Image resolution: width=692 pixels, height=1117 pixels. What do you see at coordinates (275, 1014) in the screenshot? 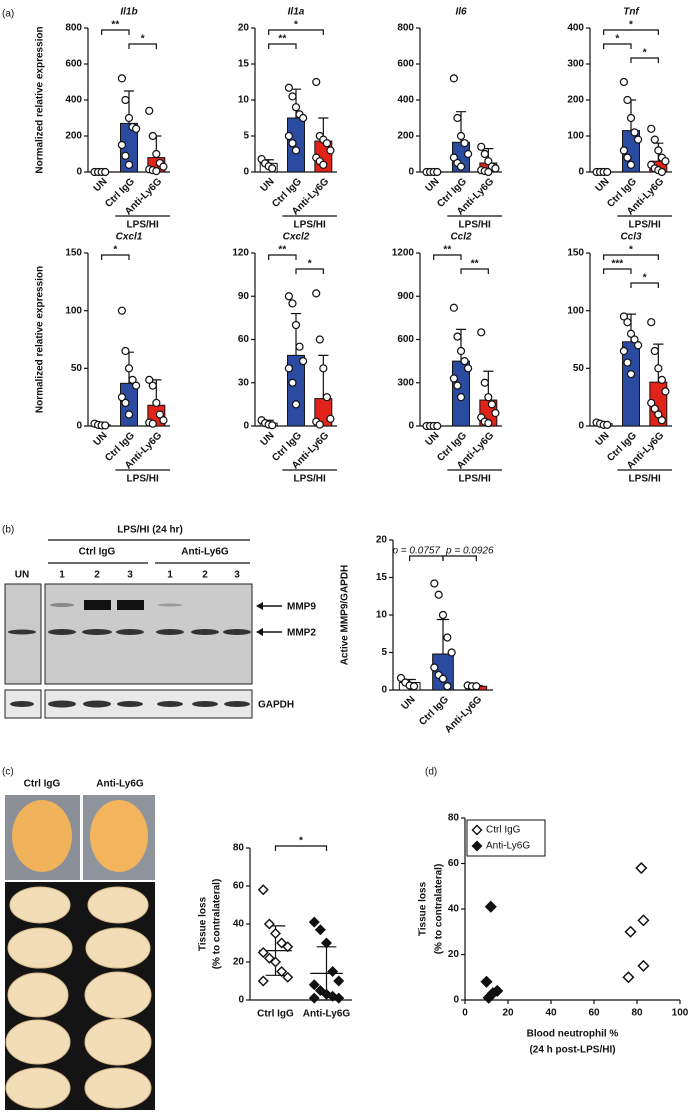
I see `x-tick-label: Ctrl IgG` at bounding box center [275, 1014].